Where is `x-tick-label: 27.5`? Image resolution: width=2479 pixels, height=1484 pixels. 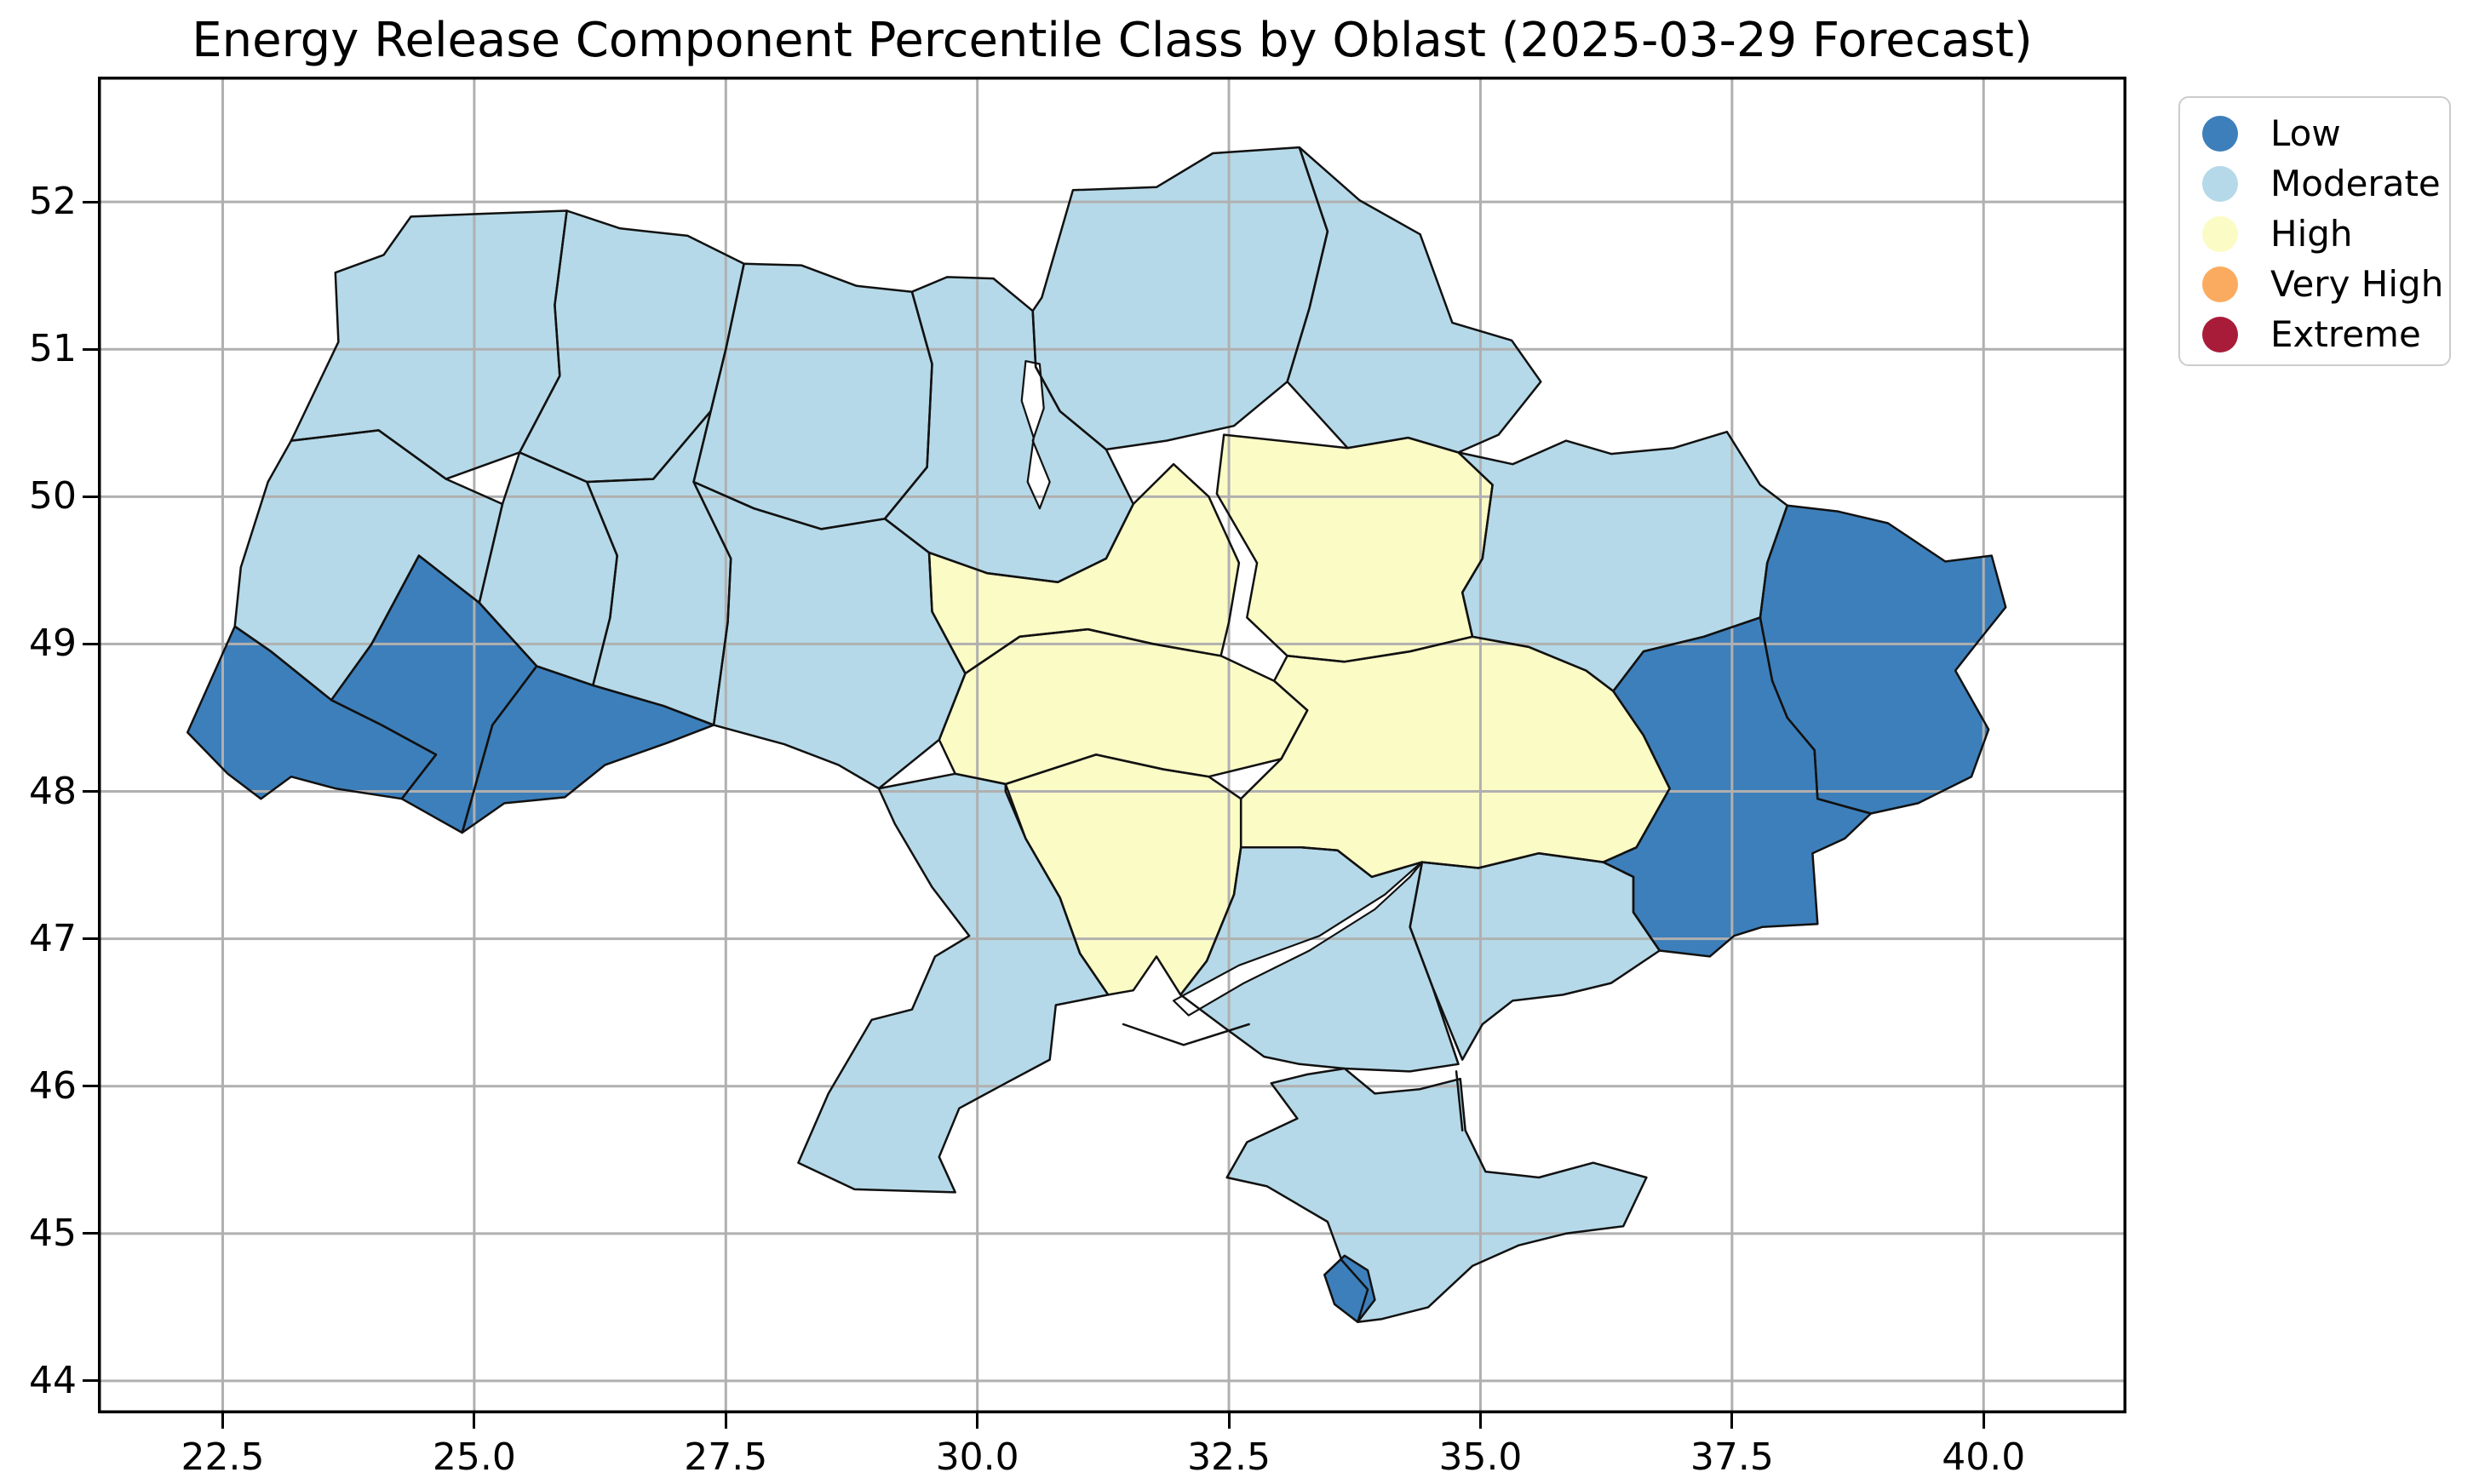 x-tick-label: 27.5 is located at coordinates (726, 1457).